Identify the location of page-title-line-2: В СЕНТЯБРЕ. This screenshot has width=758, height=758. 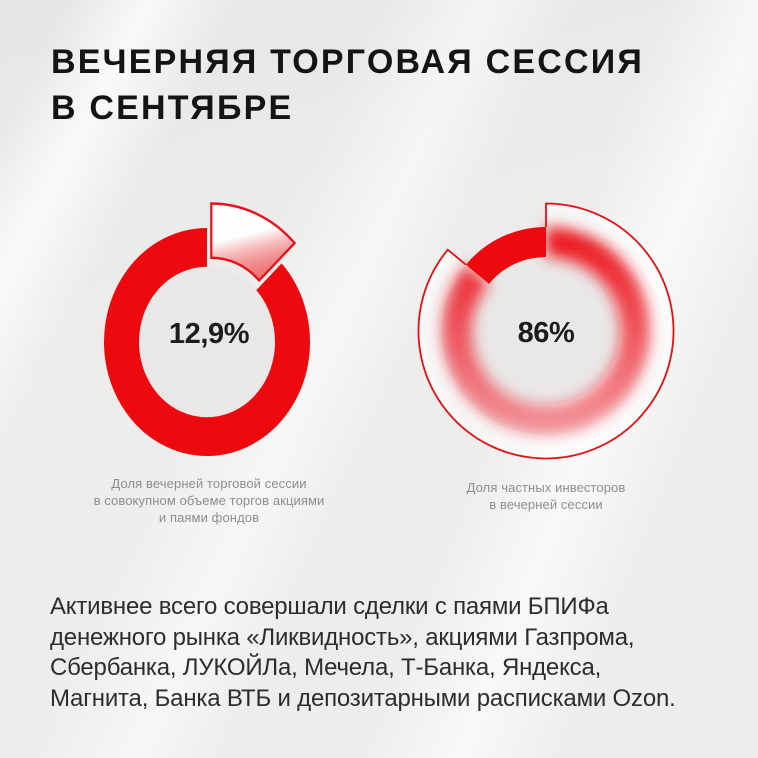
(172, 108).